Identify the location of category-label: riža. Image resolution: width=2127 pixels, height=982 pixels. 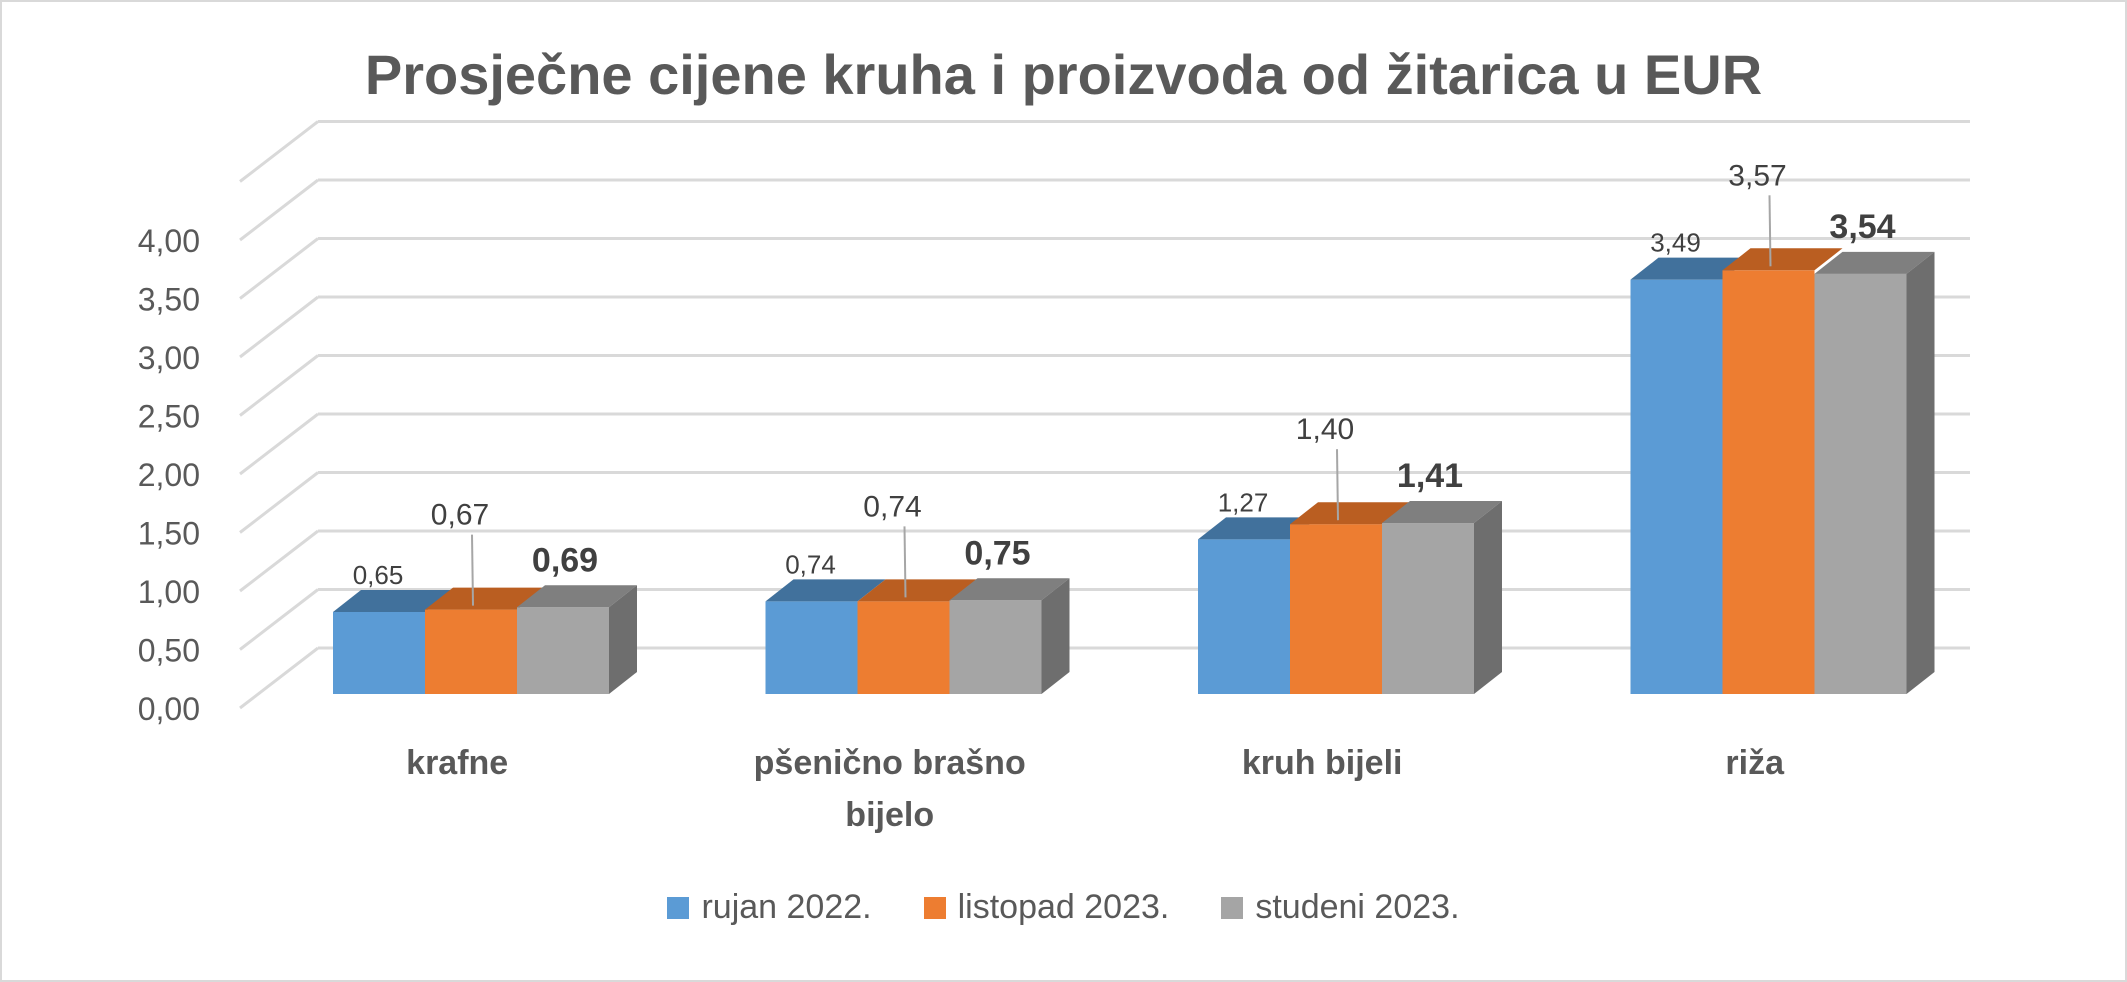
(1755, 763).